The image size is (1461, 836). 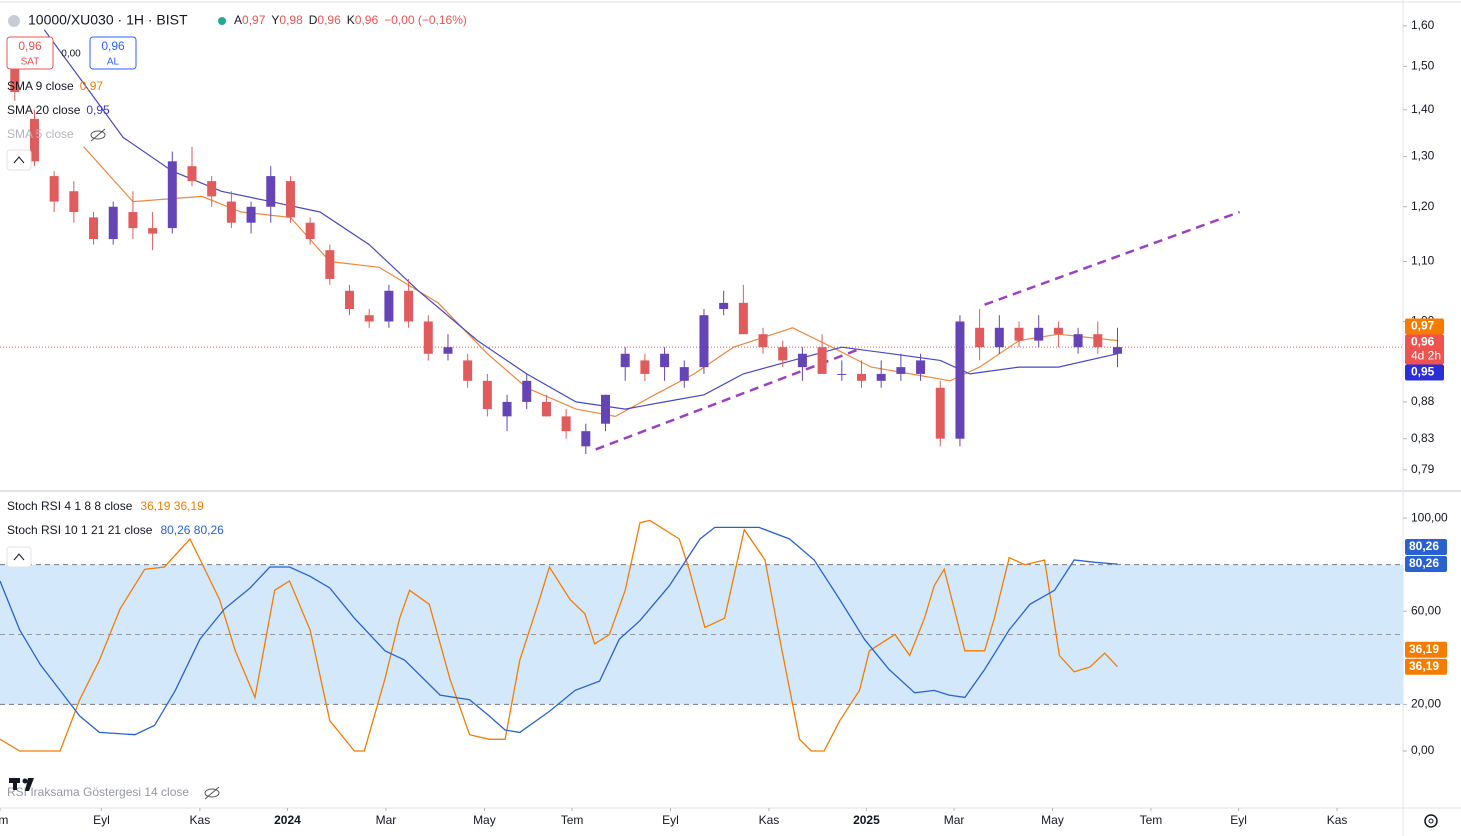 I want to click on time-tick-label: 2025, so click(x=866, y=820).